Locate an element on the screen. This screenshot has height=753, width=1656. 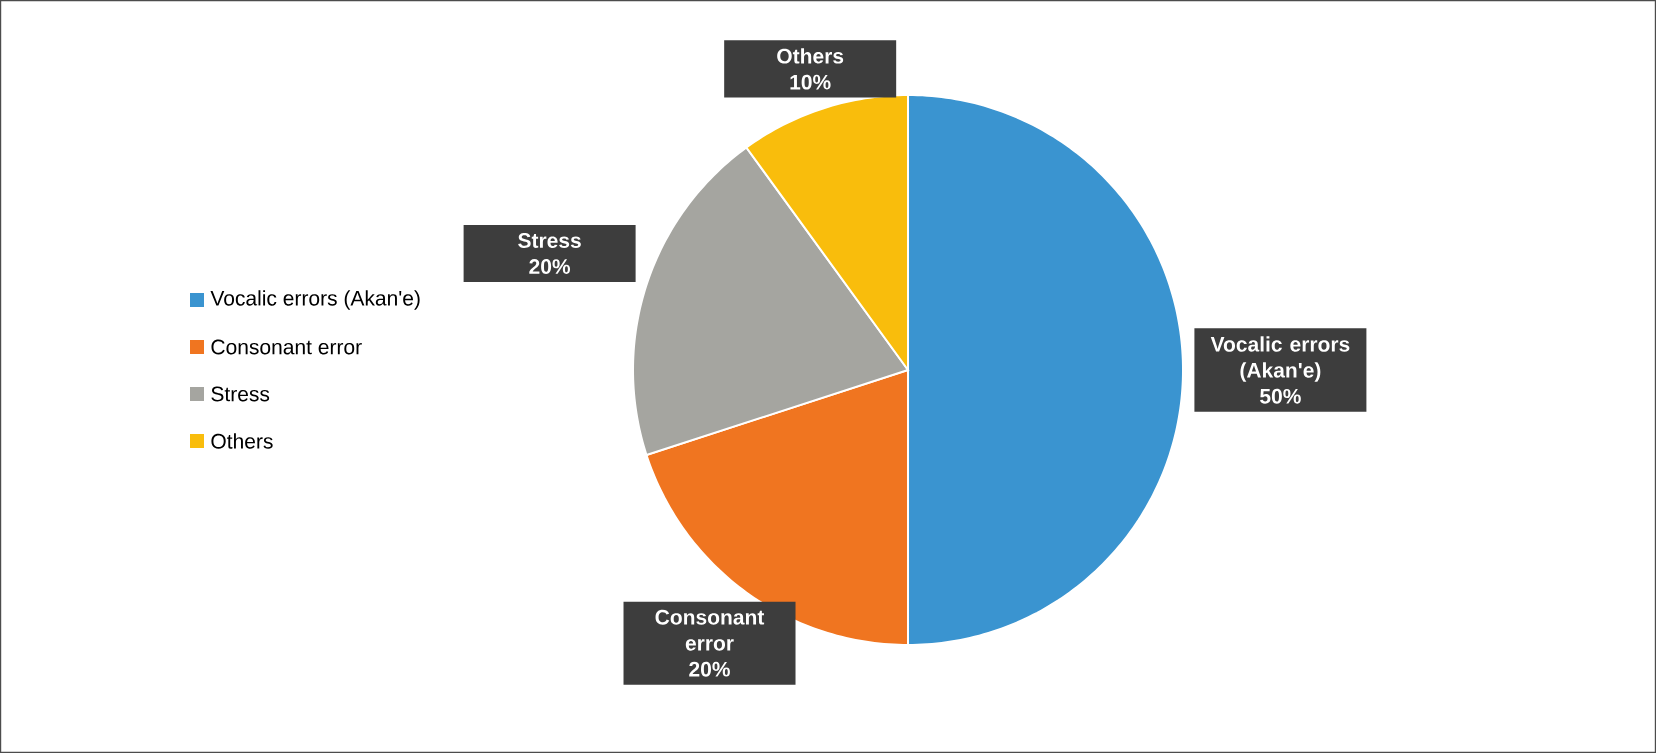
slice-label: Others is located at coordinates (810, 56).